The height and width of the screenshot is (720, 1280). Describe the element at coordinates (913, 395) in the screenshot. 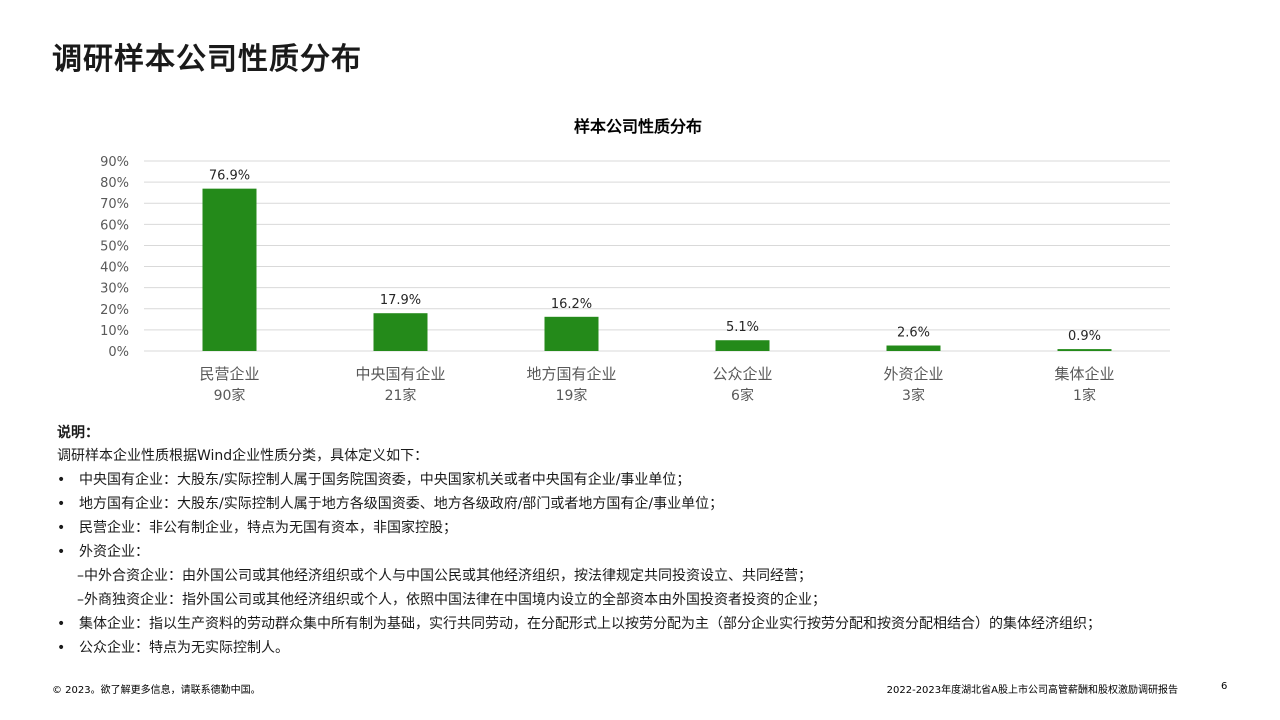

I see `category-count: 3家` at that location.